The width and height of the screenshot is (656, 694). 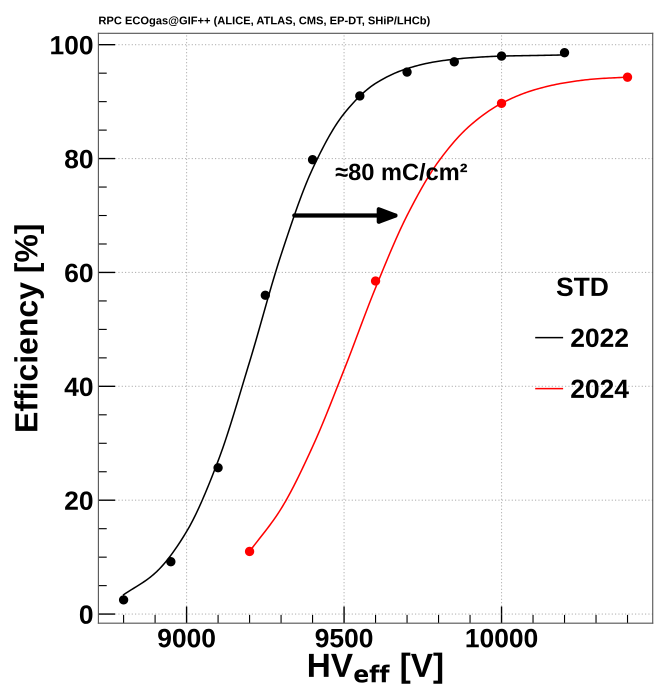 I want to click on chart-title: RPC ECOgas@GIF++ (ALICE, ATLAS, CMS, EP-DT, SHiP/LHCb), so click(x=264, y=21).